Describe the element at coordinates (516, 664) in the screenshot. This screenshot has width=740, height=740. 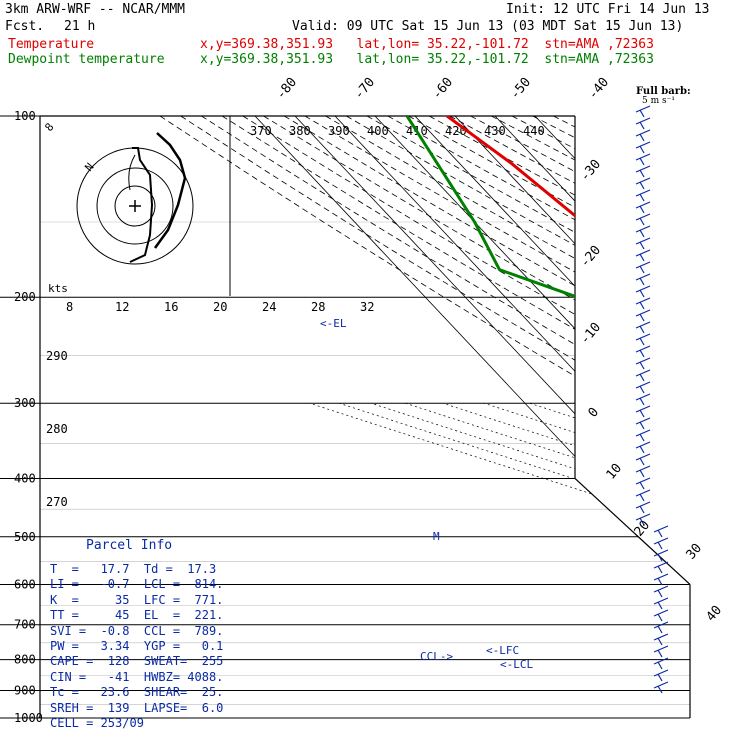
I see `annotation-label: <-LCL` at that location.